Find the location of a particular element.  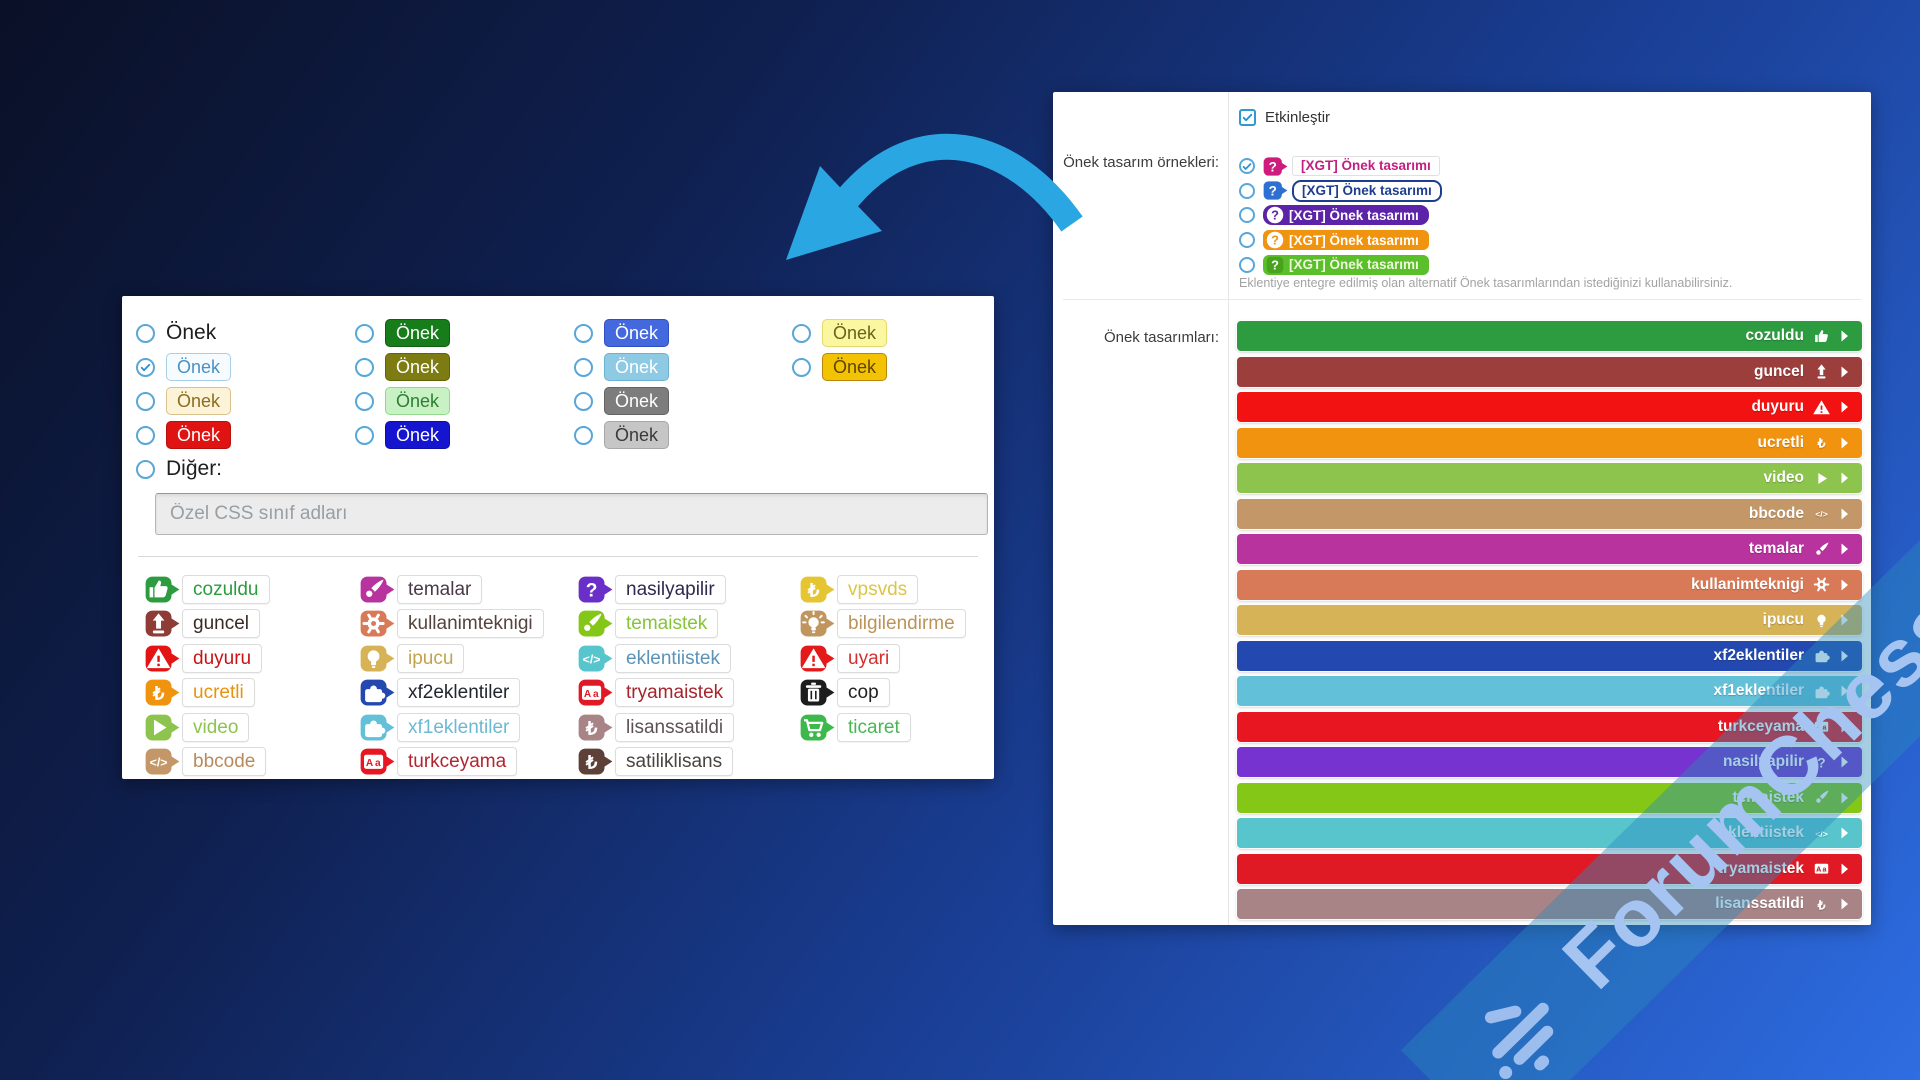

prefix-style-option-8: Önek is located at coordinates (464, 435).